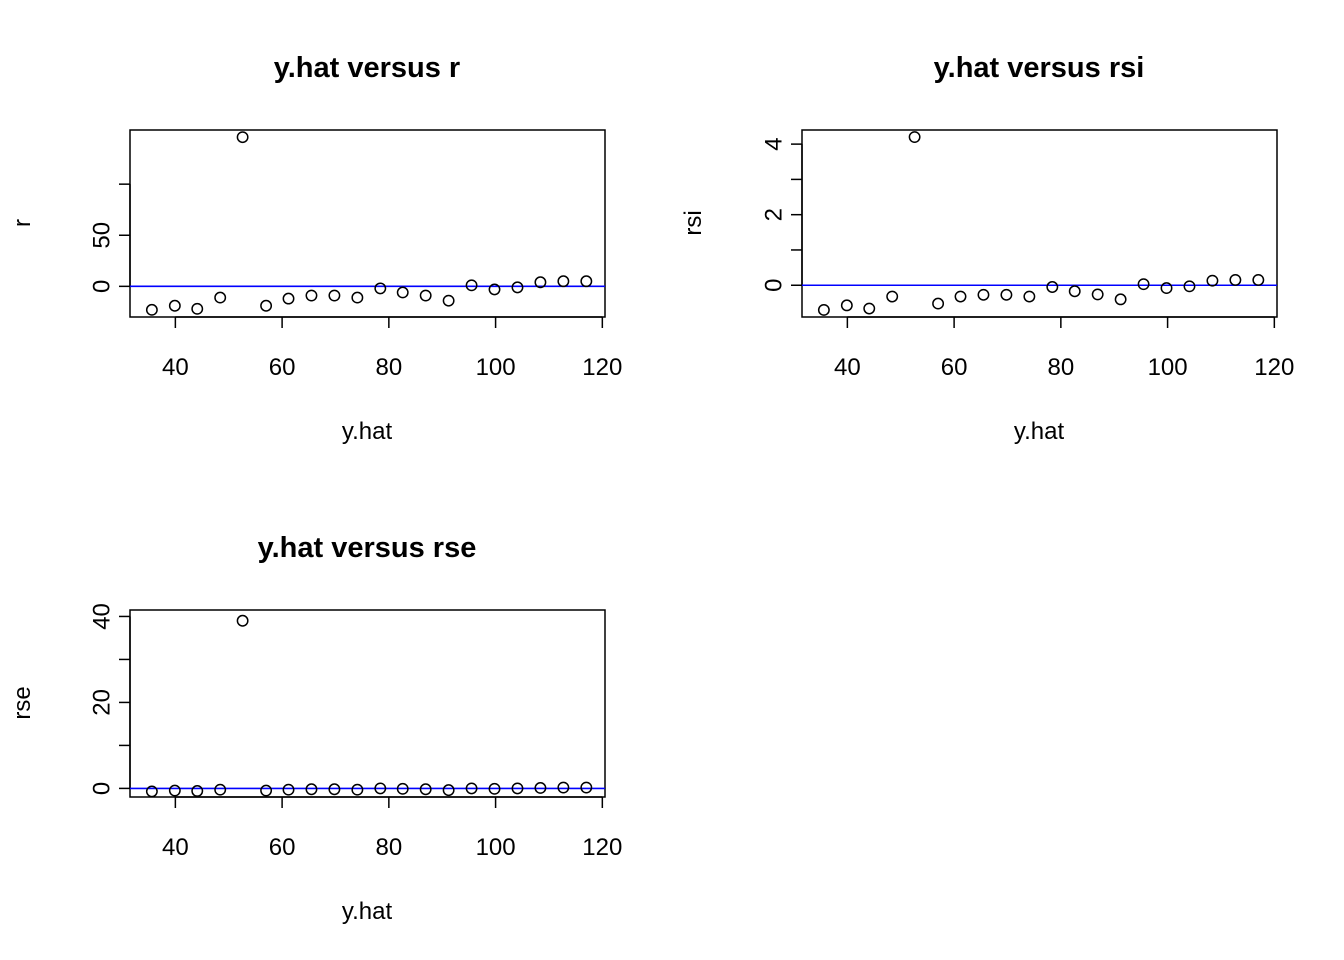  I want to click on y-axis-label: rsi, so click(693, 222).